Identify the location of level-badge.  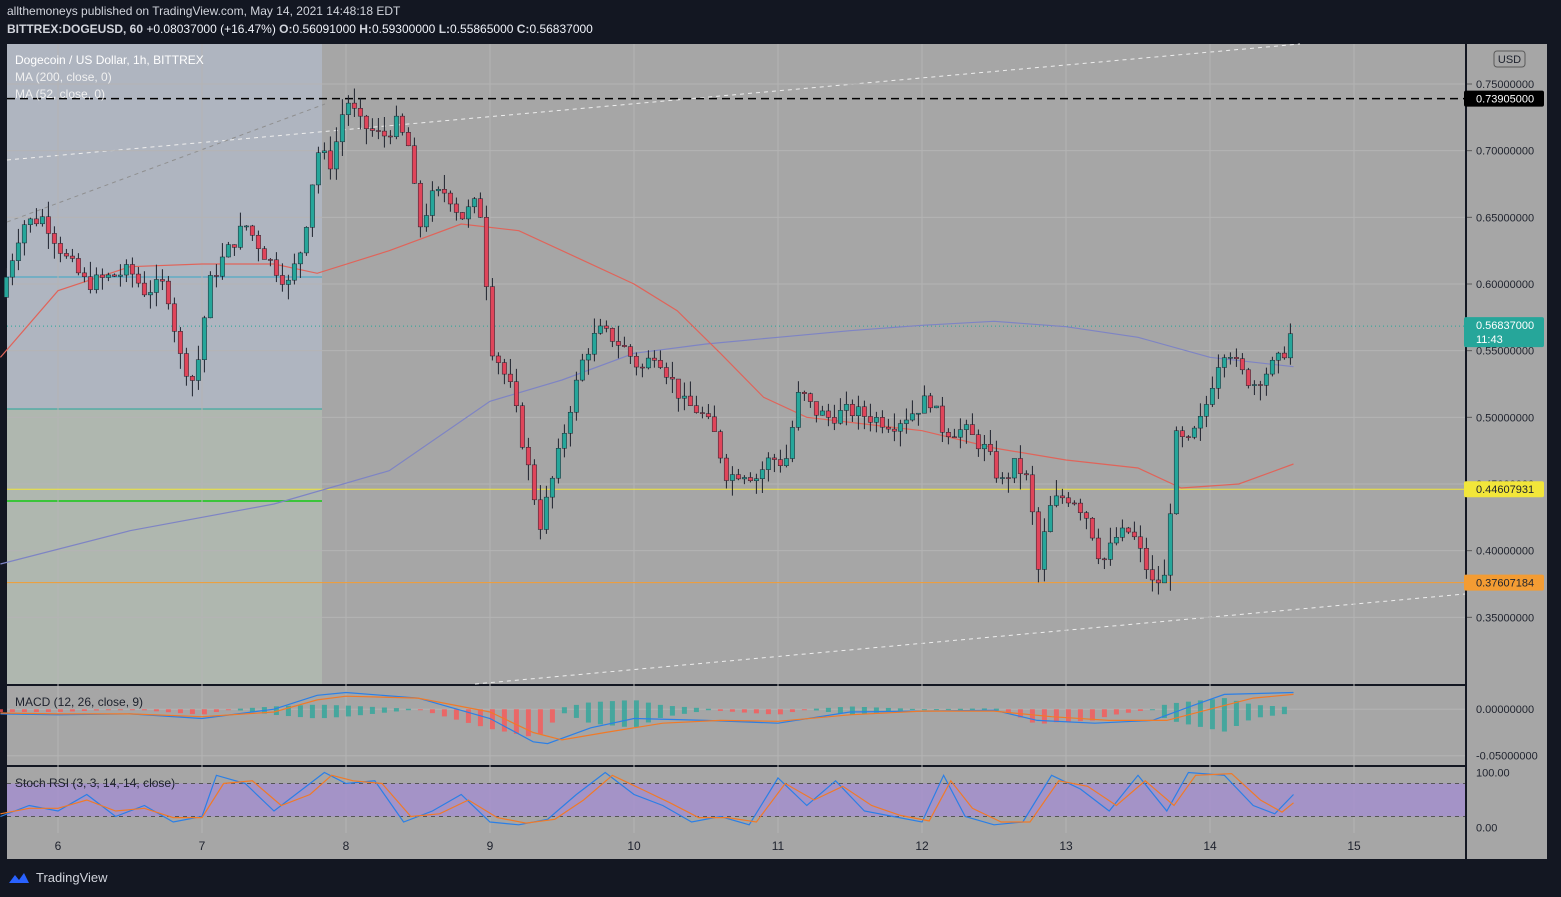
(1504, 332).